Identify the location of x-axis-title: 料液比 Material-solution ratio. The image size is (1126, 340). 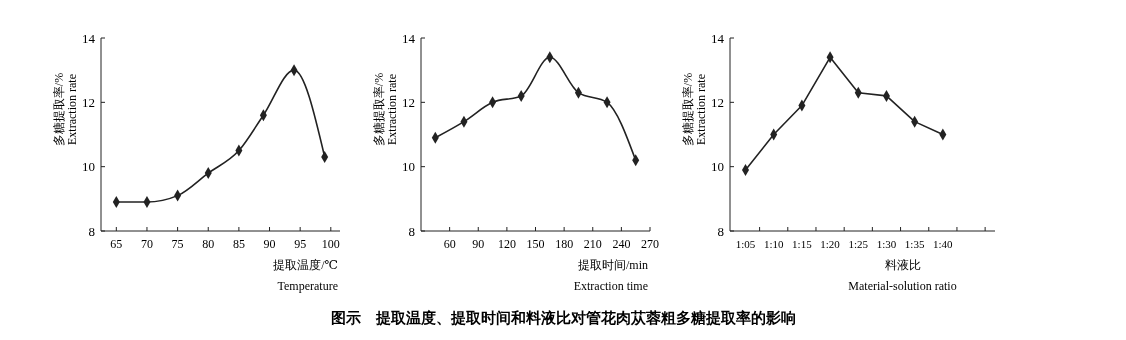
(902, 275).